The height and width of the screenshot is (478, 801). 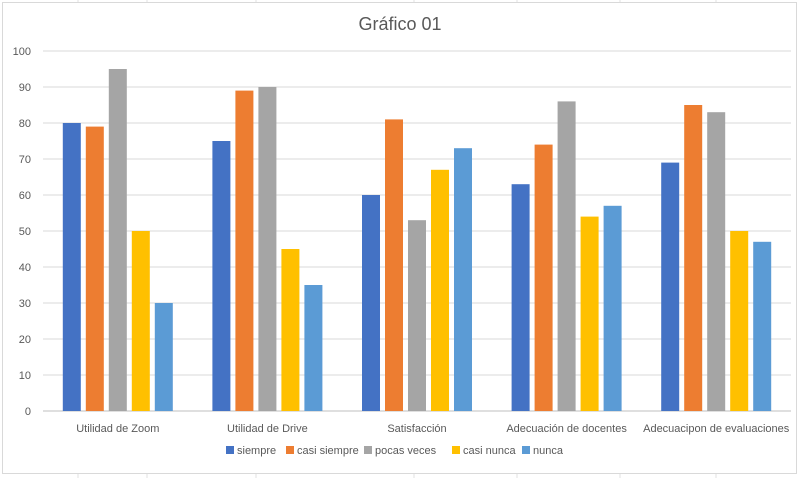 What do you see at coordinates (117, 429) in the screenshot?
I see `category-label: Utilidad de Zoom` at bounding box center [117, 429].